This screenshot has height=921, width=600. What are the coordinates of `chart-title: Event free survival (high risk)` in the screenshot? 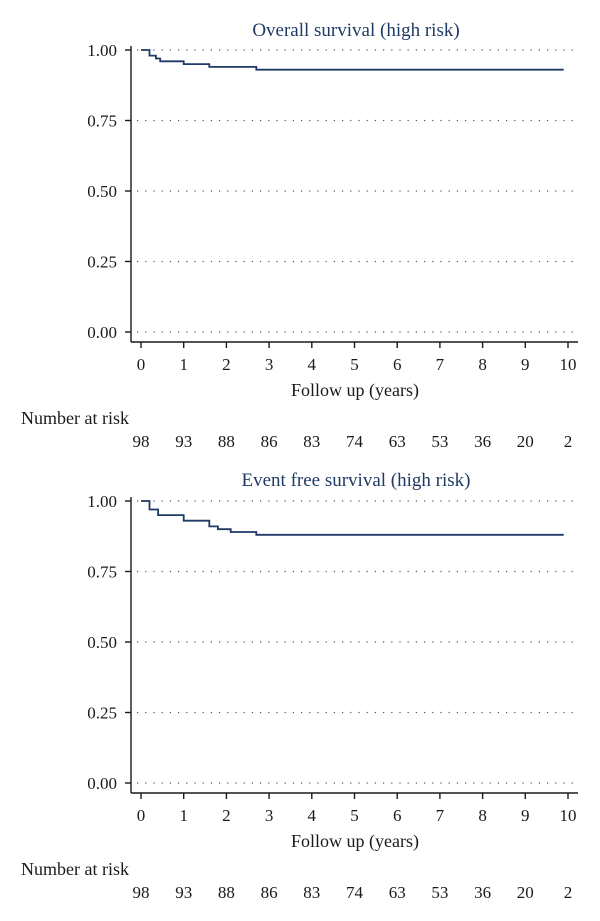 It's located at (356, 480).